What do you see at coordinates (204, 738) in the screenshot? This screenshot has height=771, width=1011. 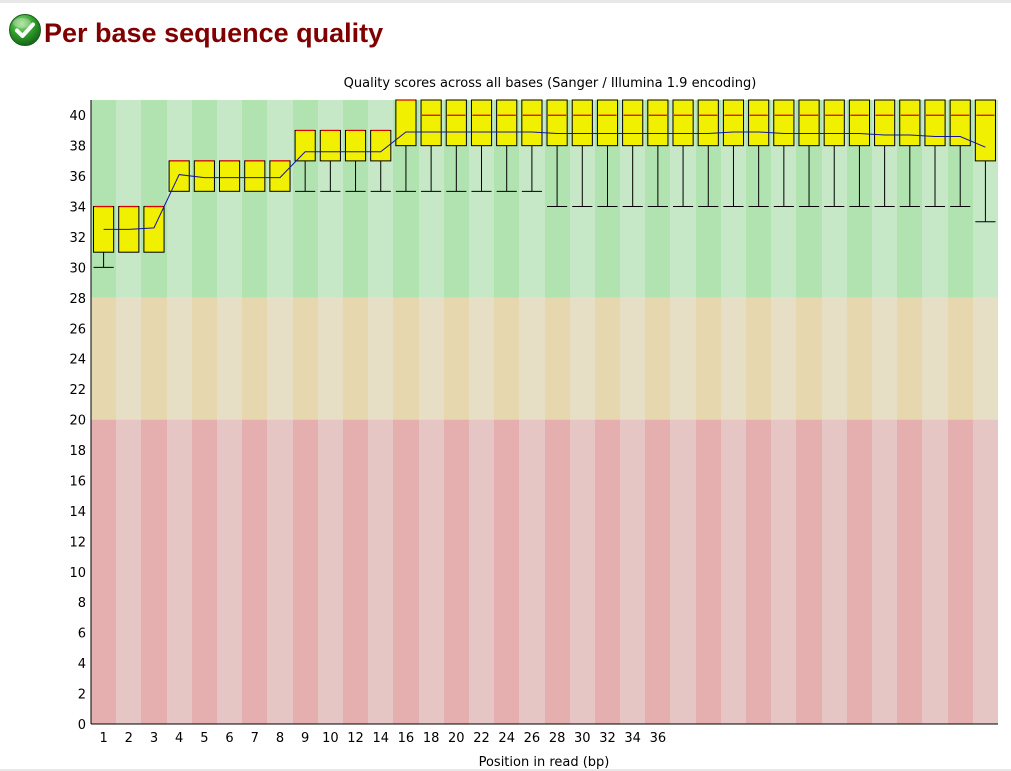 I see `x-tick-label: 5` at bounding box center [204, 738].